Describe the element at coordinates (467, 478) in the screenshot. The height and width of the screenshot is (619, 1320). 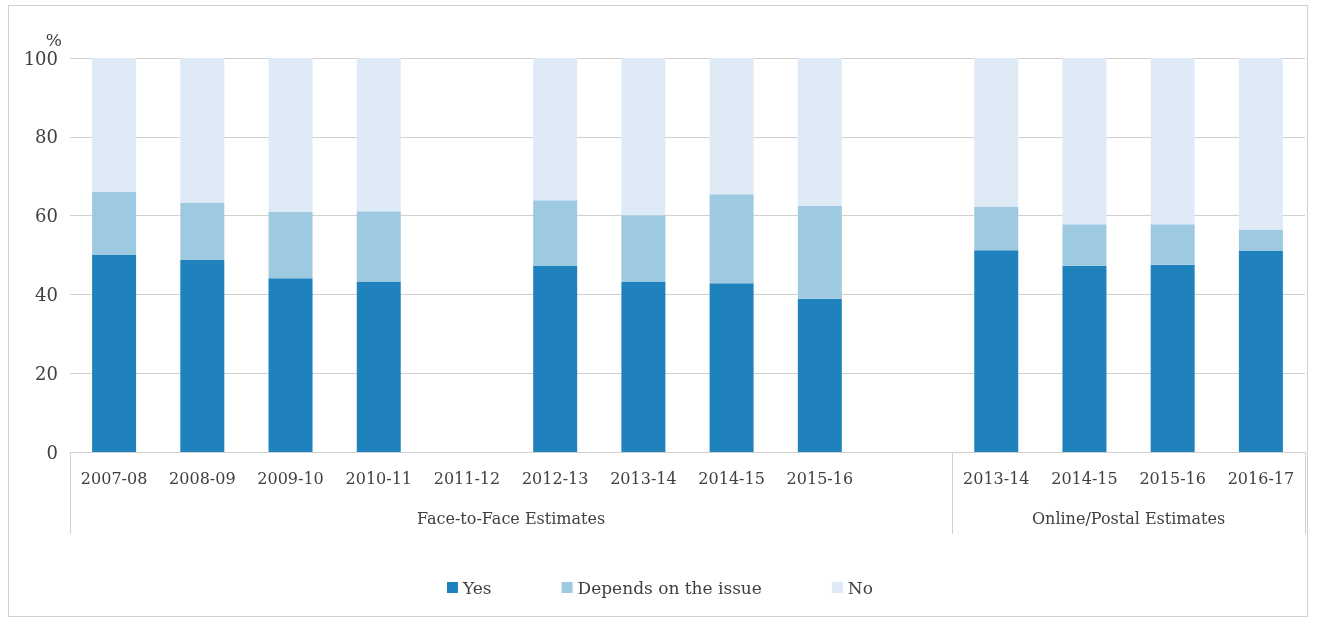
I see `x-tick-label: 2011-12` at that location.